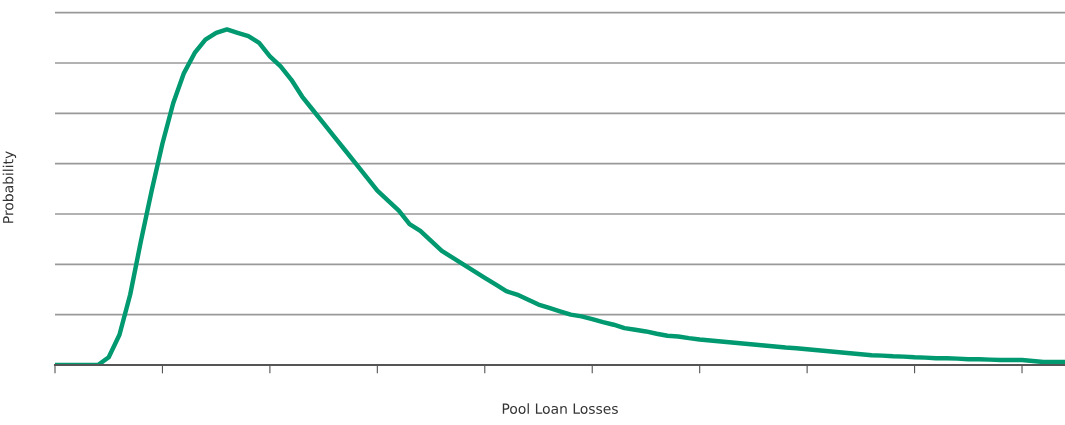 This screenshot has height=425, width=1065. I want to click on x-axis-title: Pool Loan Losses, so click(560, 408).